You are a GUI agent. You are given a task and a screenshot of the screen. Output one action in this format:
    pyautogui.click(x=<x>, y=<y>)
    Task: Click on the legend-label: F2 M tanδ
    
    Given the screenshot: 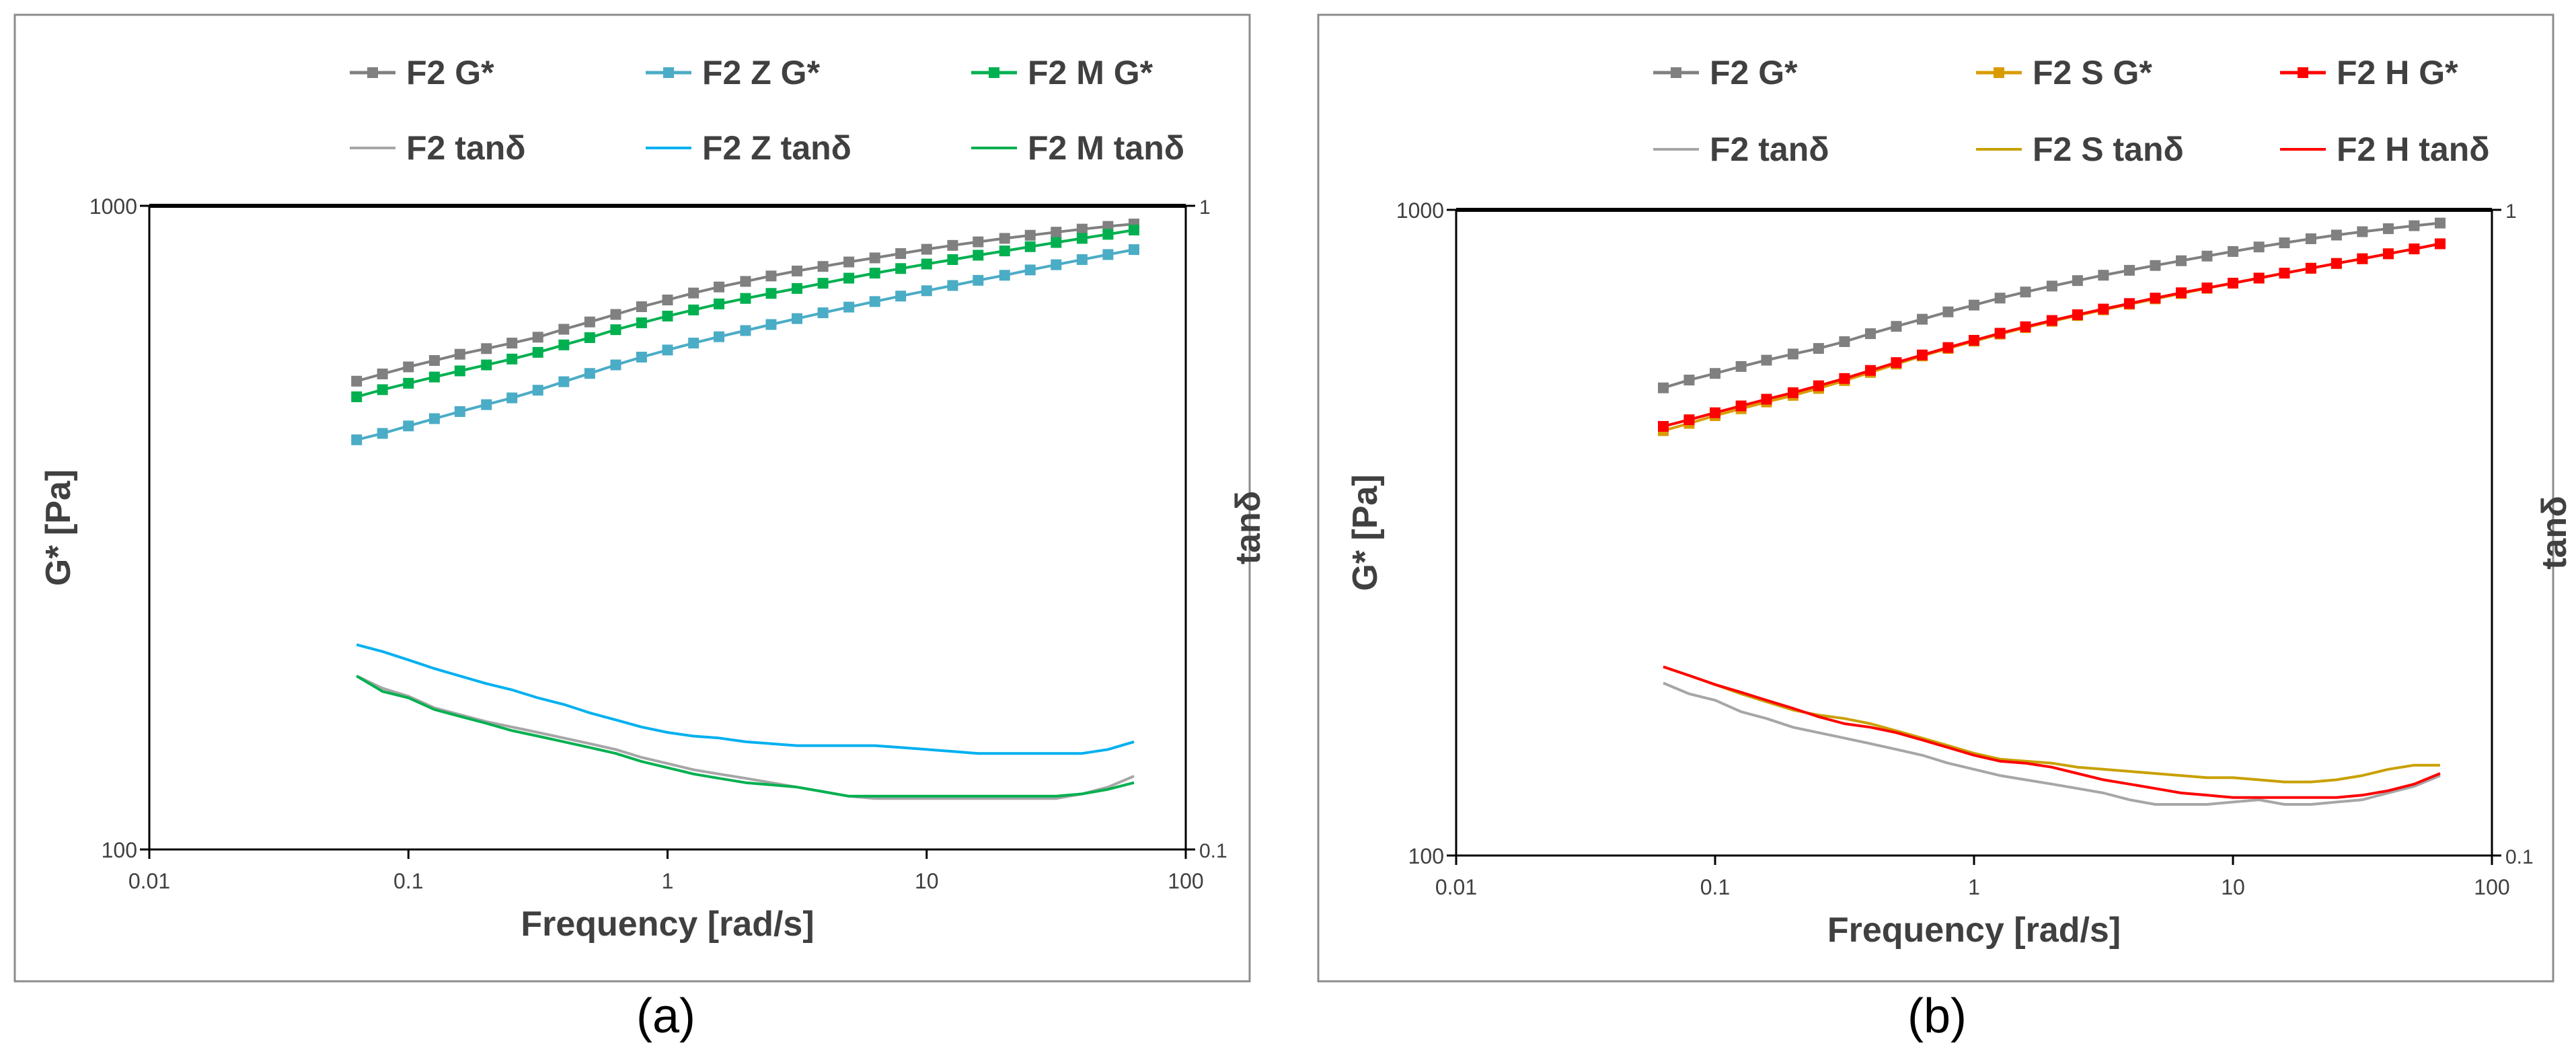 What is the action you would take?
    pyautogui.click(x=1106, y=148)
    